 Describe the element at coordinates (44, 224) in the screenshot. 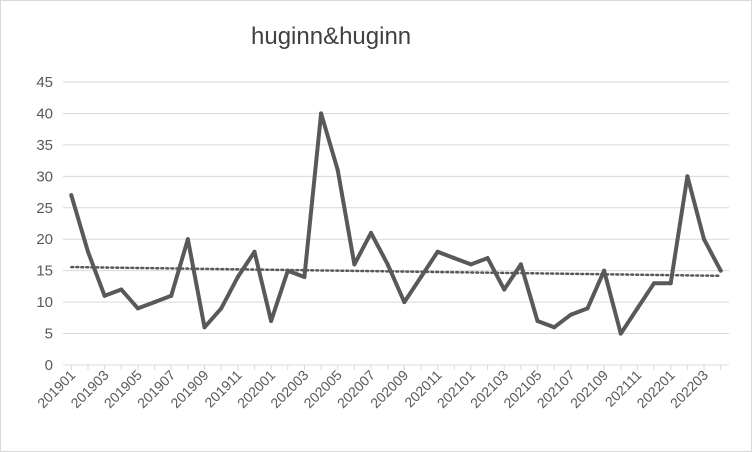

I see `y-axis-ticks: 0 5 10 15 20 25 30 35 40 45` at that location.